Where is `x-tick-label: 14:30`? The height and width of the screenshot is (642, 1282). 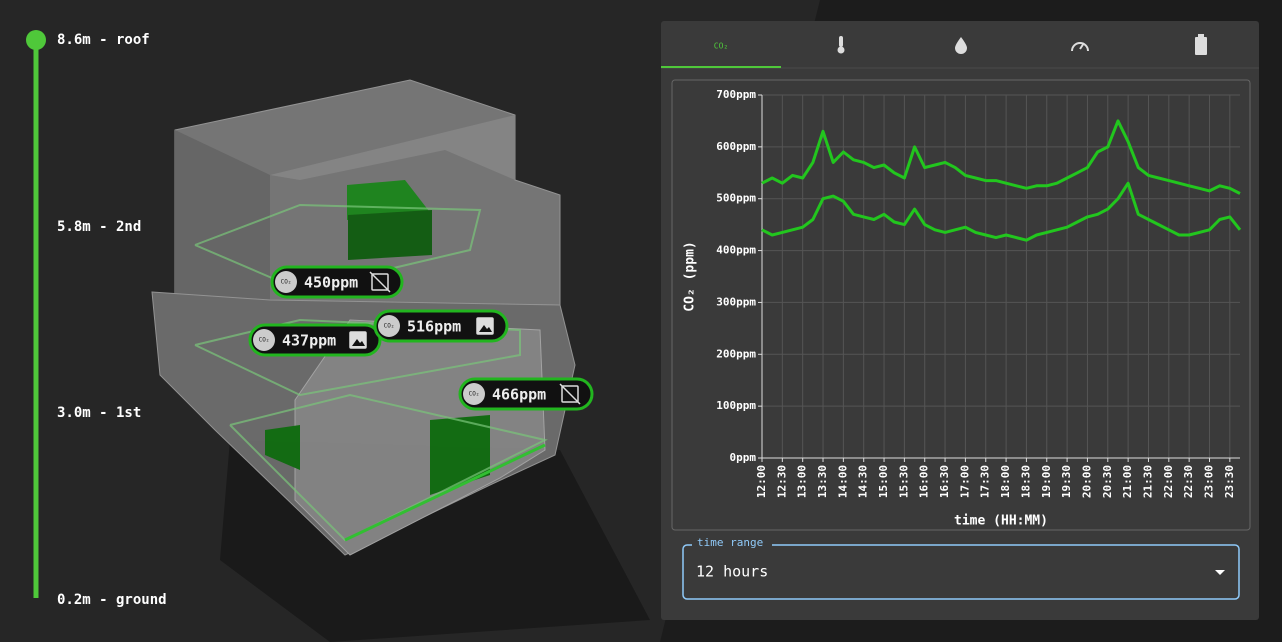
x-tick-label: 14:30 is located at coordinates (863, 481).